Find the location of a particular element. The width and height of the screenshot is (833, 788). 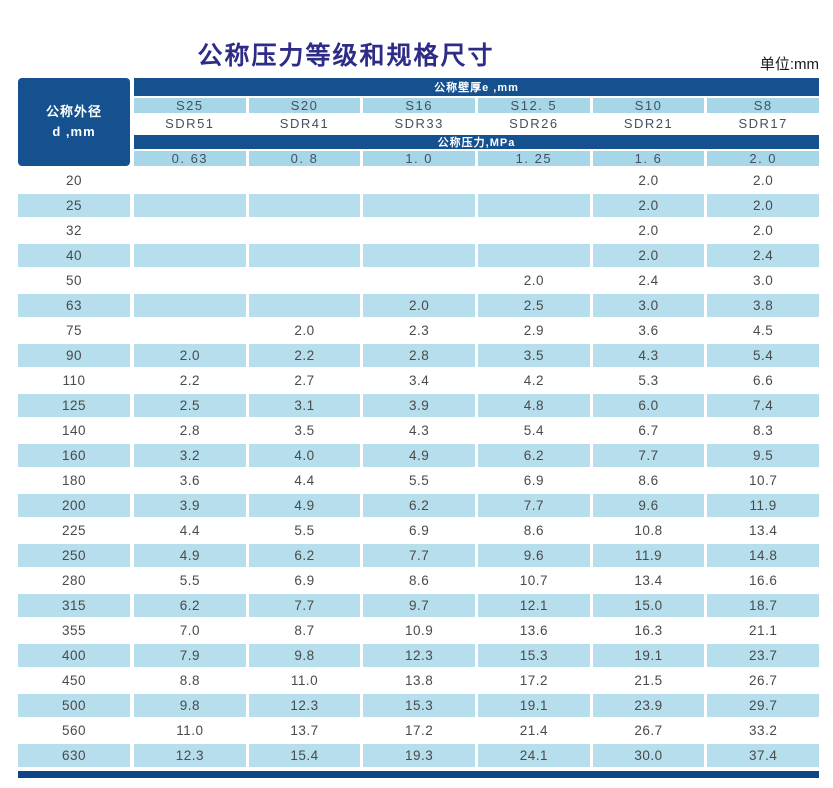

diameter-cell: 32 is located at coordinates (74, 230).